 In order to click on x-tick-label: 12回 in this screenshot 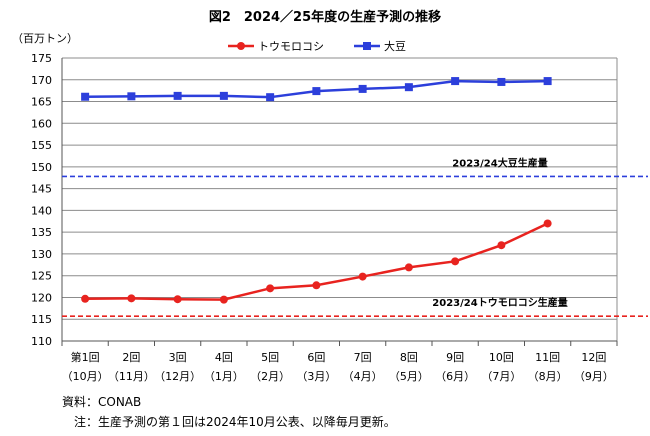, I will do `click(593, 357)`.